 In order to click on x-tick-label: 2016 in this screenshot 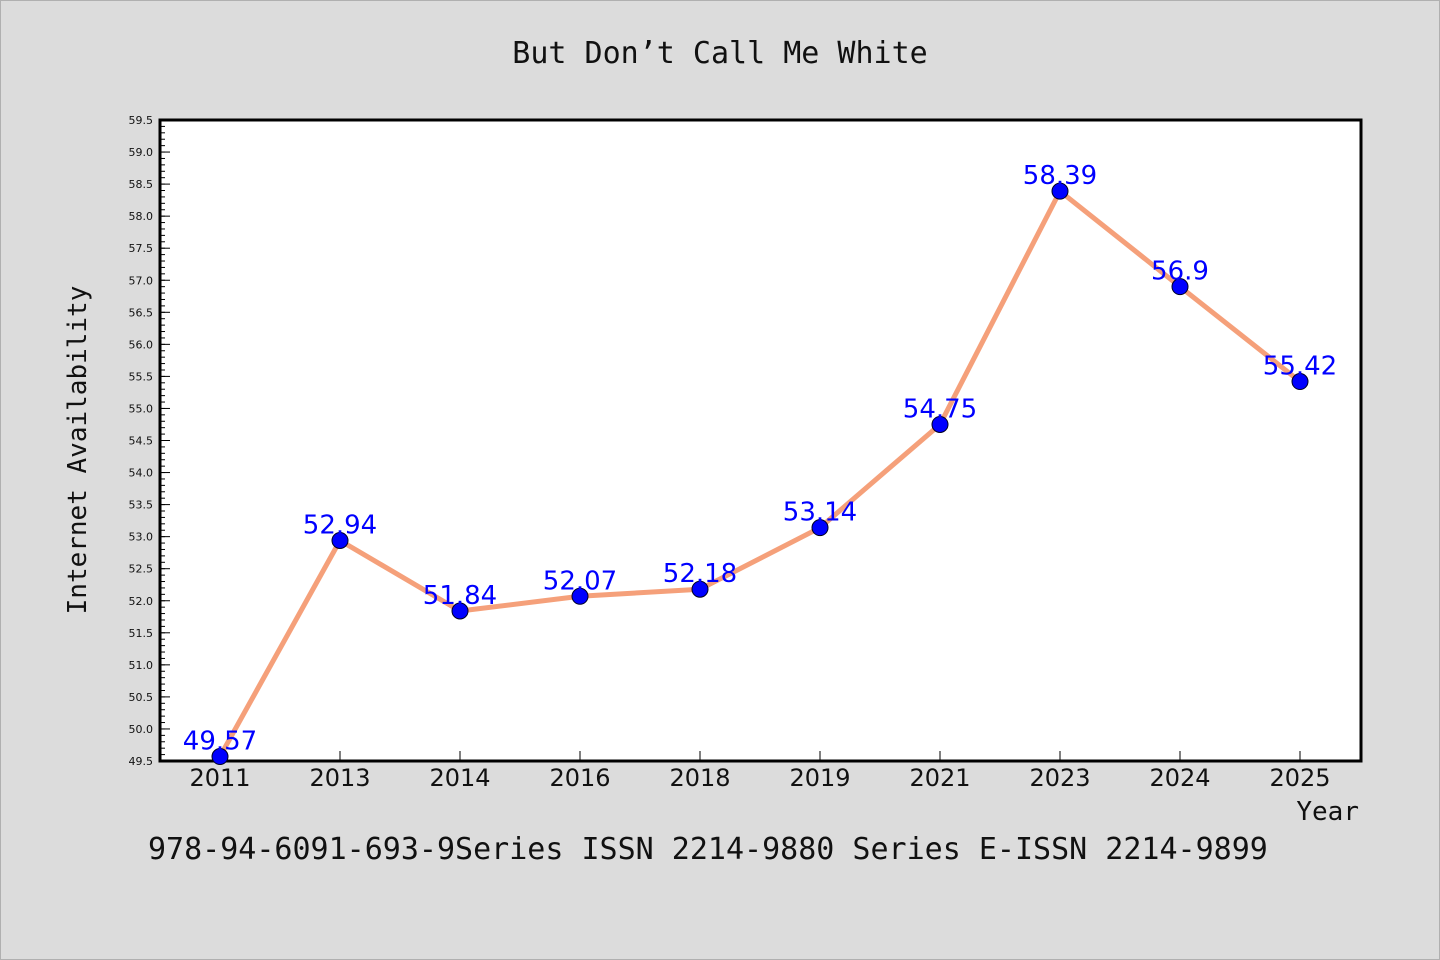, I will do `click(579, 778)`.